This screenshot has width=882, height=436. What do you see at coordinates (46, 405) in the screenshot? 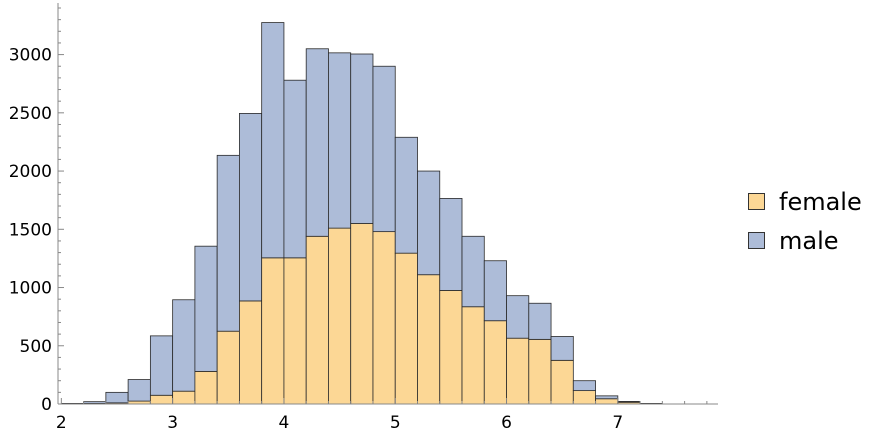
I see `y-tick-label: 0` at bounding box center [46, 405].